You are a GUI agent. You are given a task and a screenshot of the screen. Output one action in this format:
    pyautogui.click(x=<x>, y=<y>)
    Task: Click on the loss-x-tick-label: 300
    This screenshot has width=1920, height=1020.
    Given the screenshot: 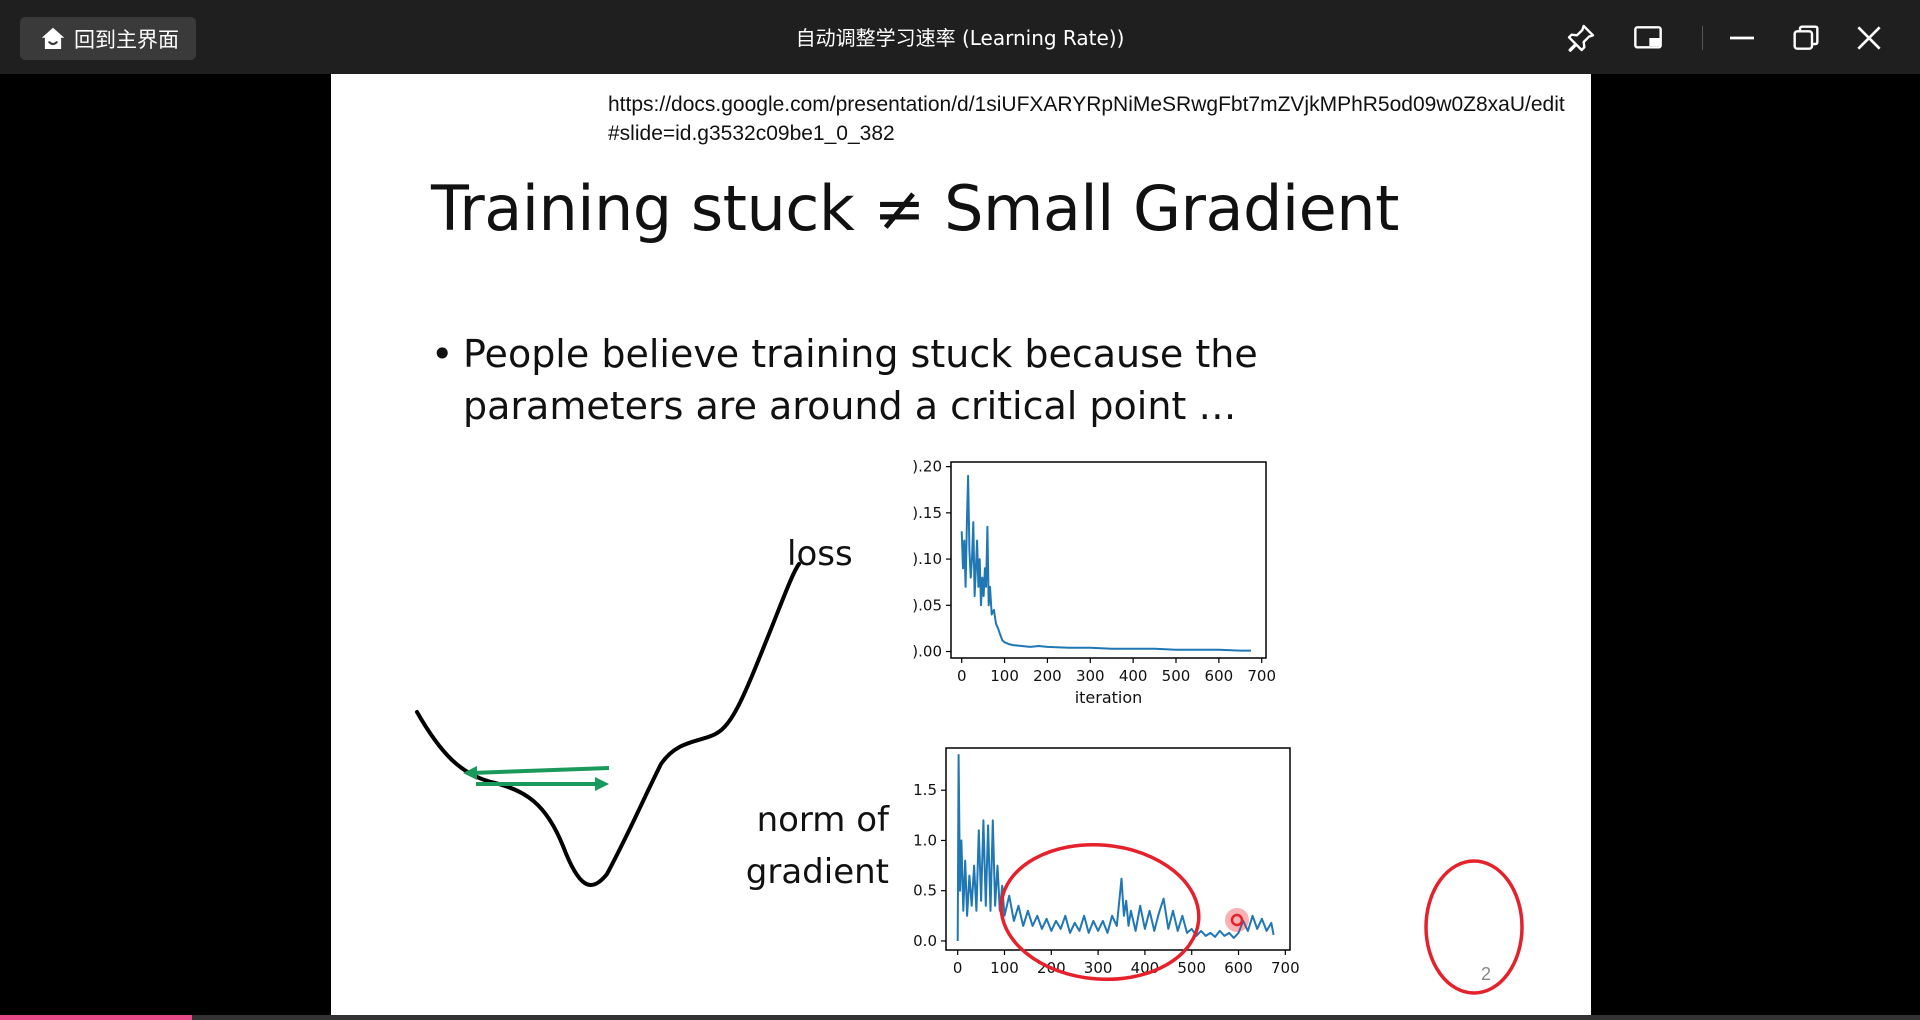 What is the action you would take?
    pyautogui.click(x=1090, y=676)
    